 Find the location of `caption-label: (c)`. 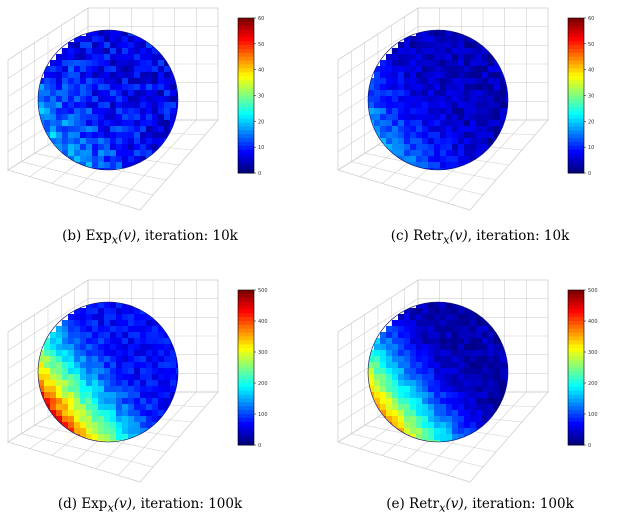

caption-label: (c) is located at coordinates (399, 236).